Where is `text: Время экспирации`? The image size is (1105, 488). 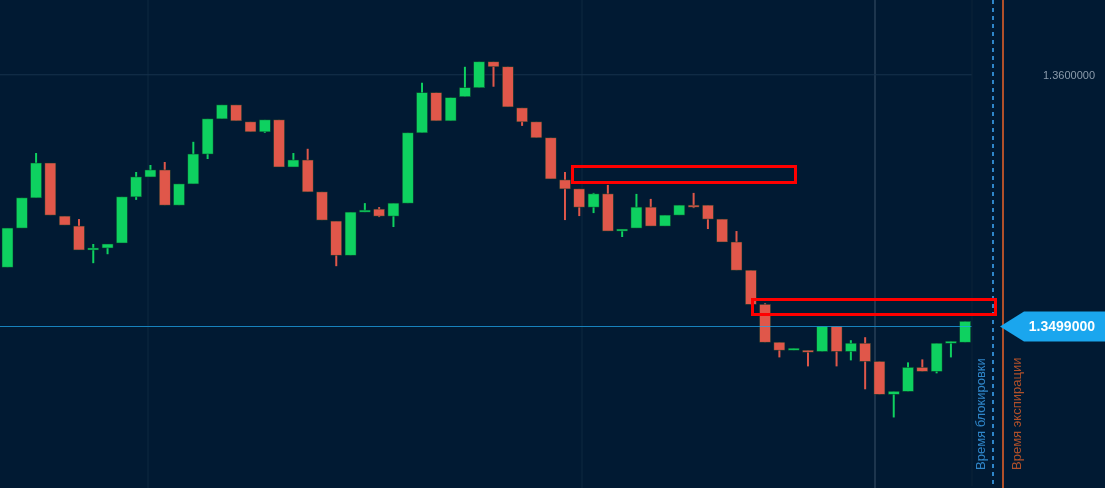
text: Время экспирации is located at coordinates (1016, 413).